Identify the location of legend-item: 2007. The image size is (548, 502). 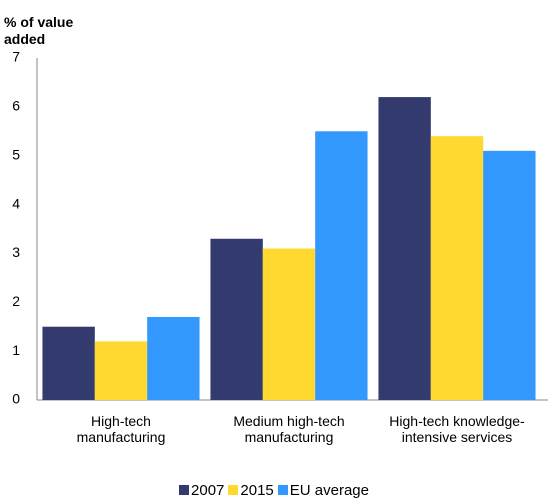
(201, 490).